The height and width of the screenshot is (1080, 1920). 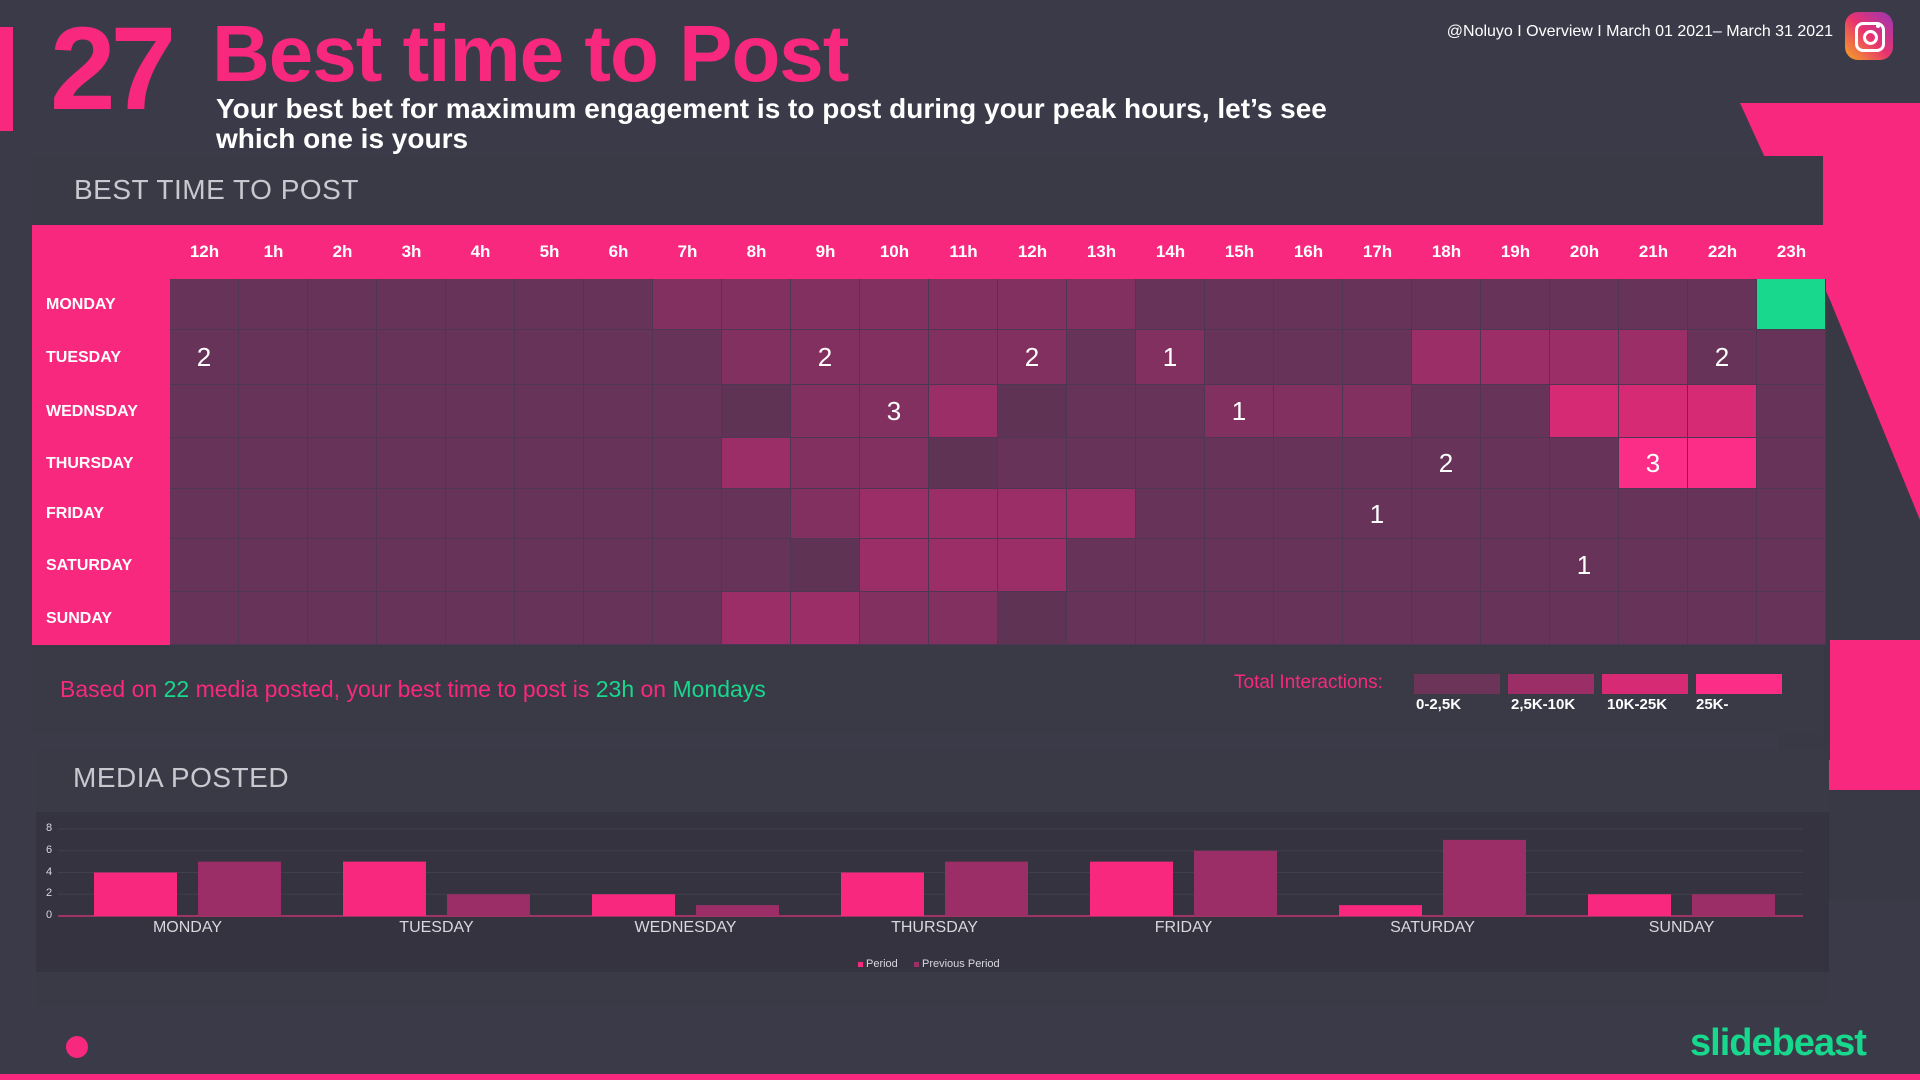 I want to click on hour-label-23h: 23h, so click(x=1791, y=251).